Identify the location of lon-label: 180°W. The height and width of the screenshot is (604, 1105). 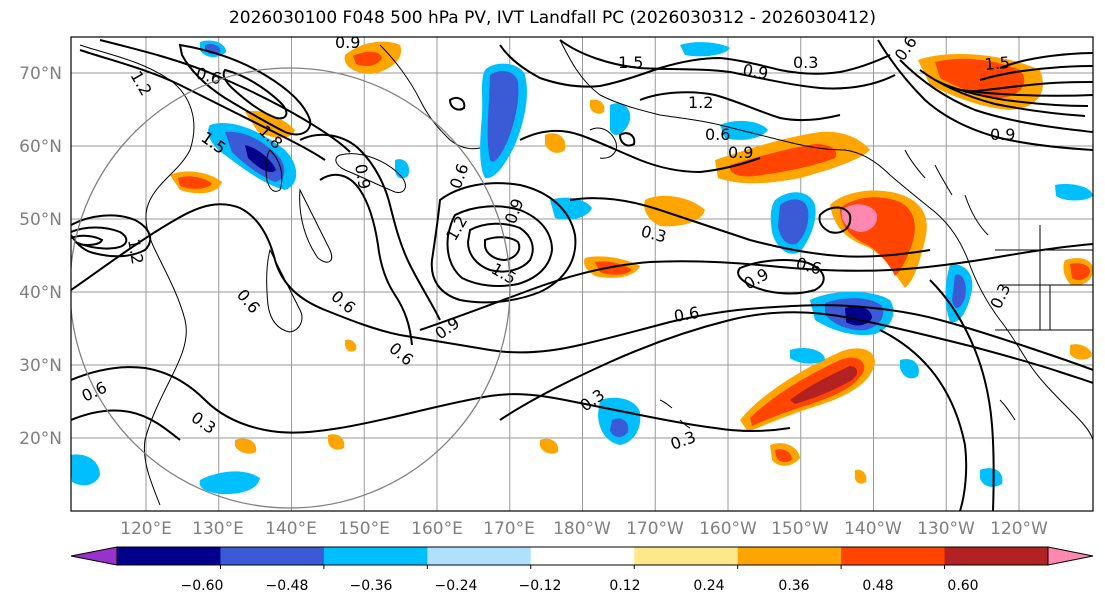
(582, 529).